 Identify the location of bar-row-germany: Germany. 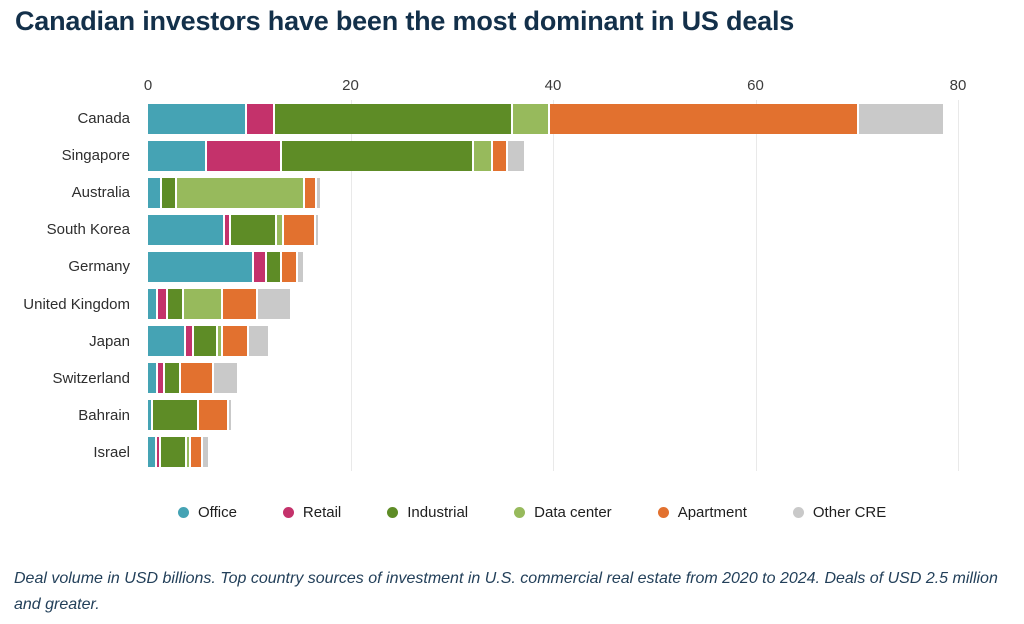
(512, 266).